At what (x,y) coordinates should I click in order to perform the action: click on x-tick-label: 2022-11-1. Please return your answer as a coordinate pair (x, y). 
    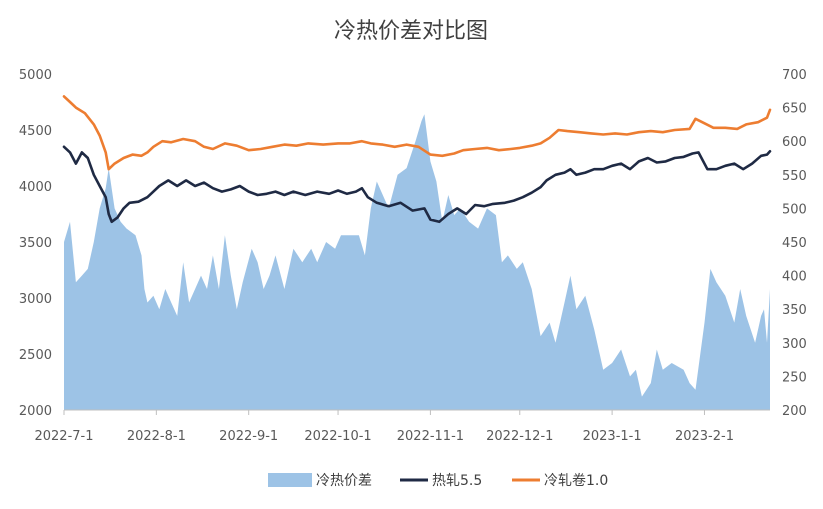
    Looking at the image, I should click on (430, 436).